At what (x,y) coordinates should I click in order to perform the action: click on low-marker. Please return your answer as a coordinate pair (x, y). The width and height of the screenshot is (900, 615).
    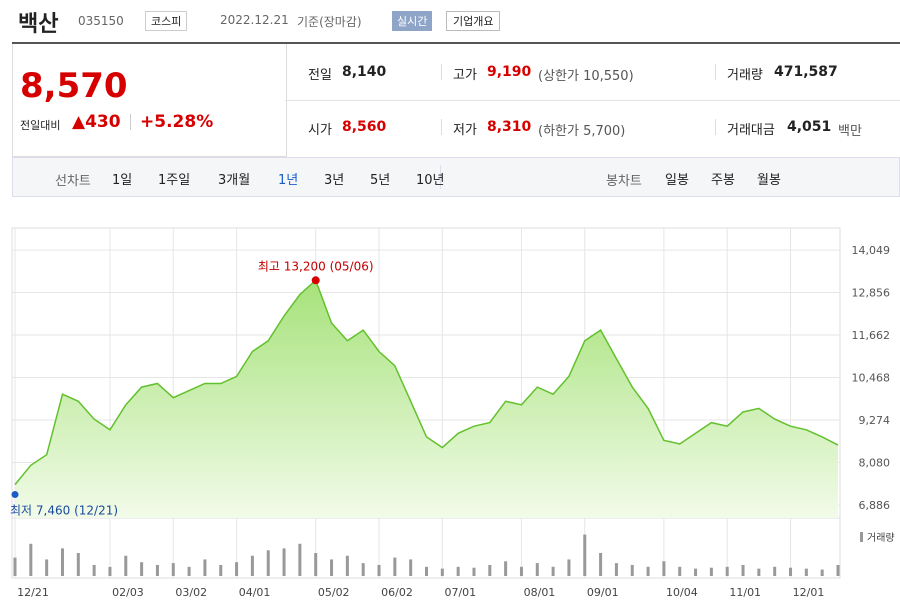
    Looking at the image, I should click on (15, 495).